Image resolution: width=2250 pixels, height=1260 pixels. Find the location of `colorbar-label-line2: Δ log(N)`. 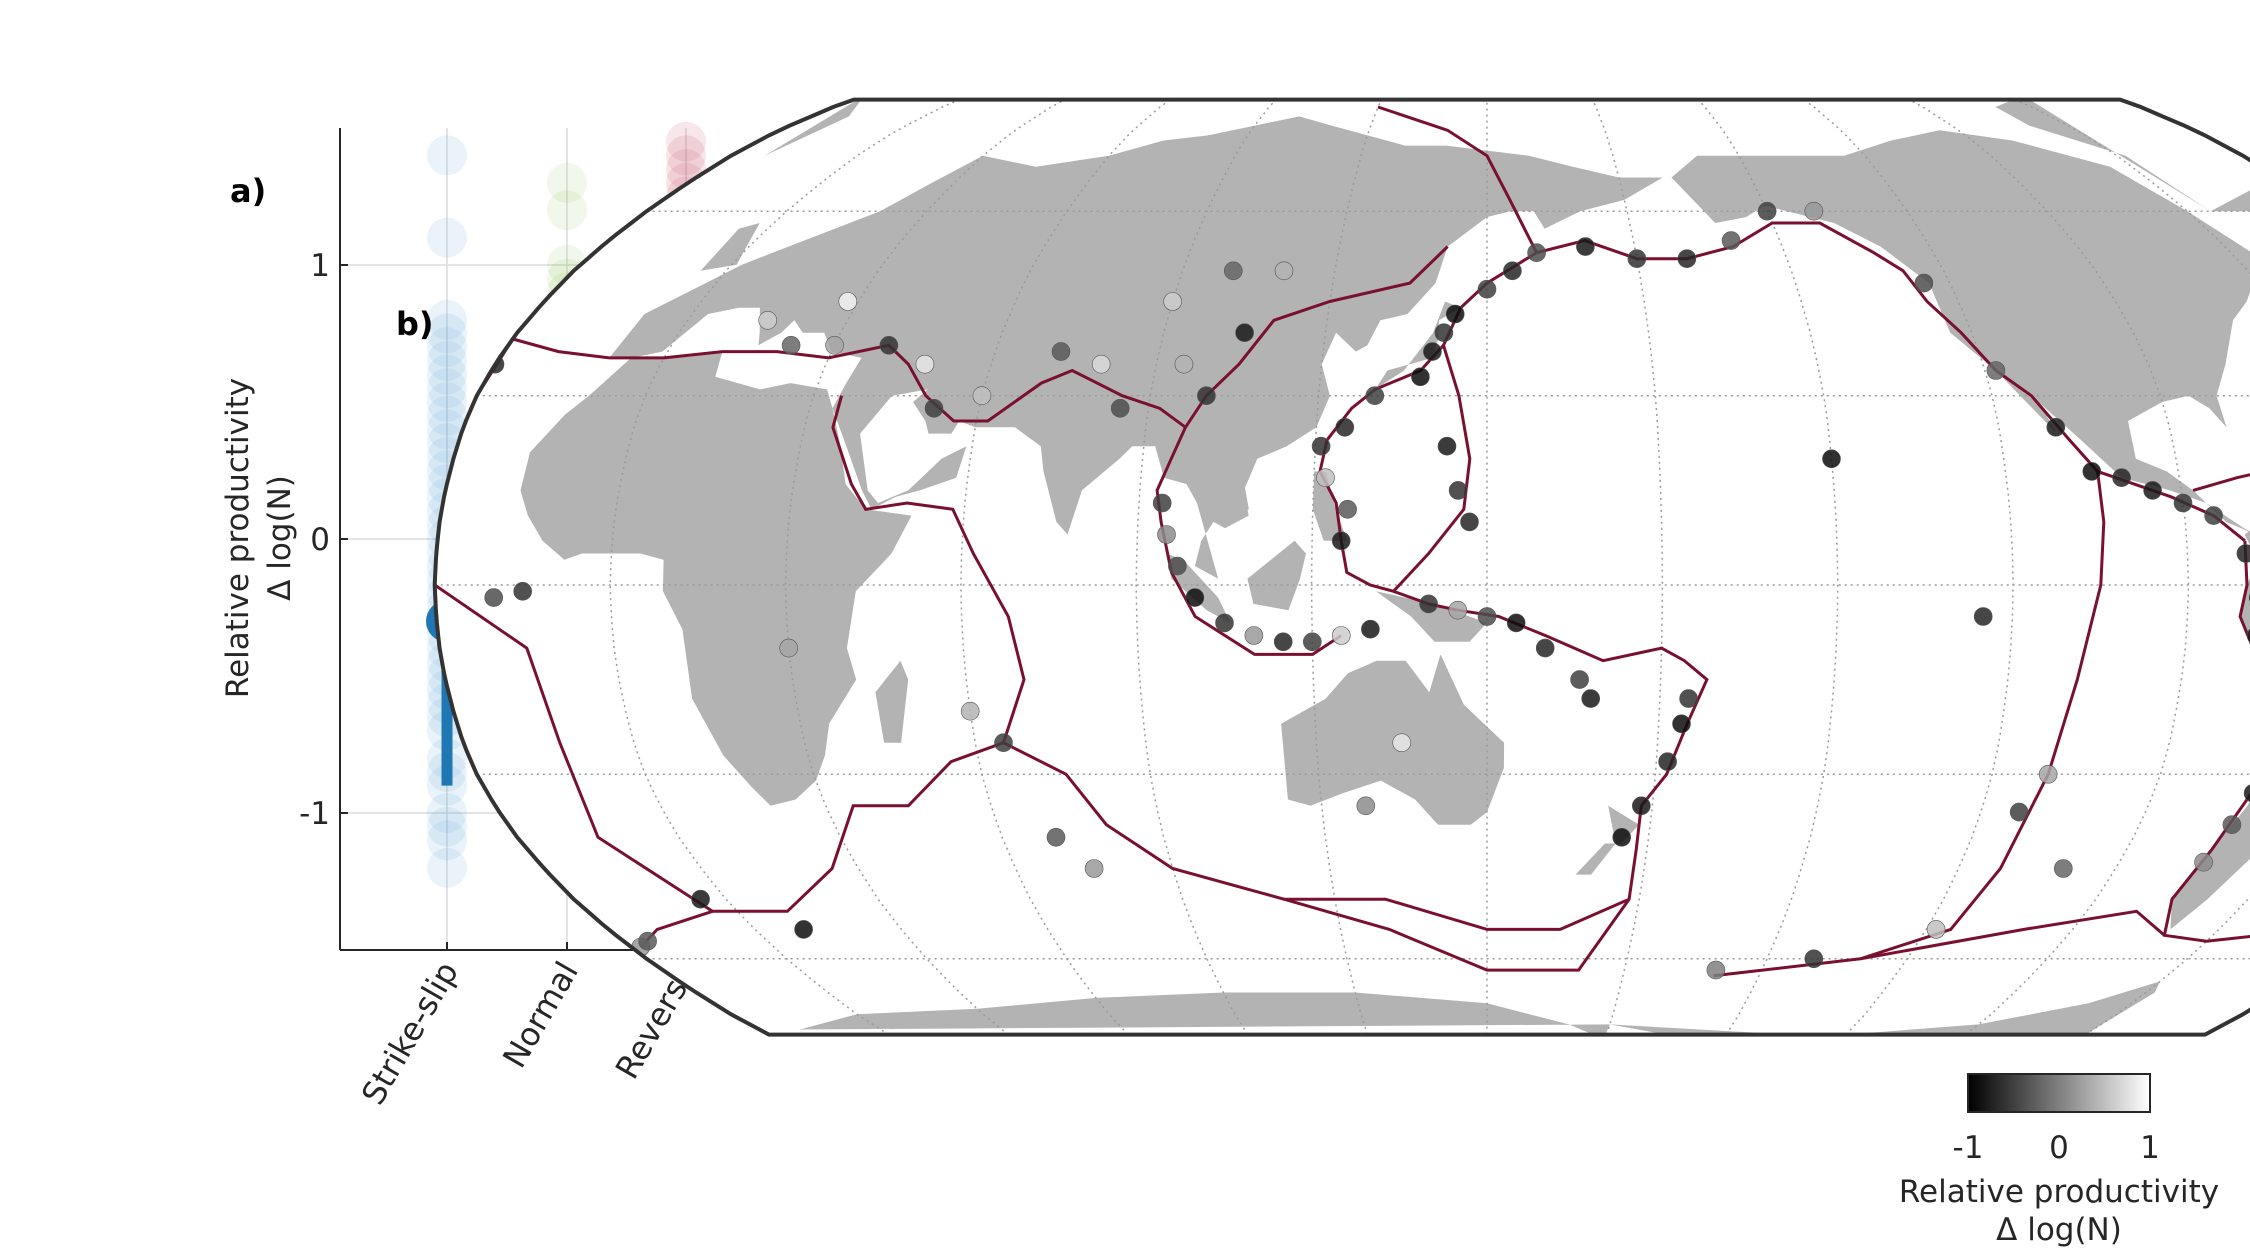

colorbar-label-line2: Δ log(N) is located at coordinates (2059, 1230).